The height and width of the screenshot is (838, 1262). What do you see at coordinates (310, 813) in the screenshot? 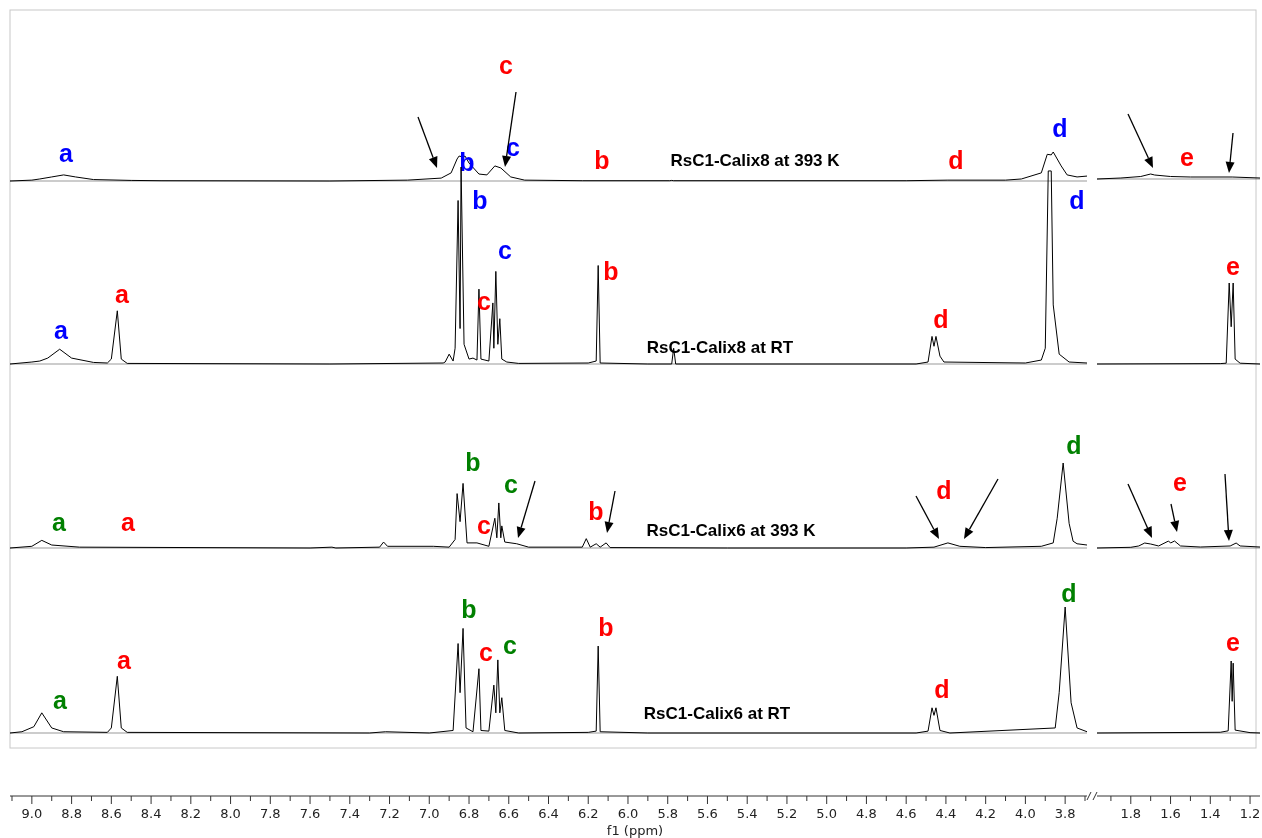
I see `x-tick-label: 7.6` at bounding box center [310, 813].